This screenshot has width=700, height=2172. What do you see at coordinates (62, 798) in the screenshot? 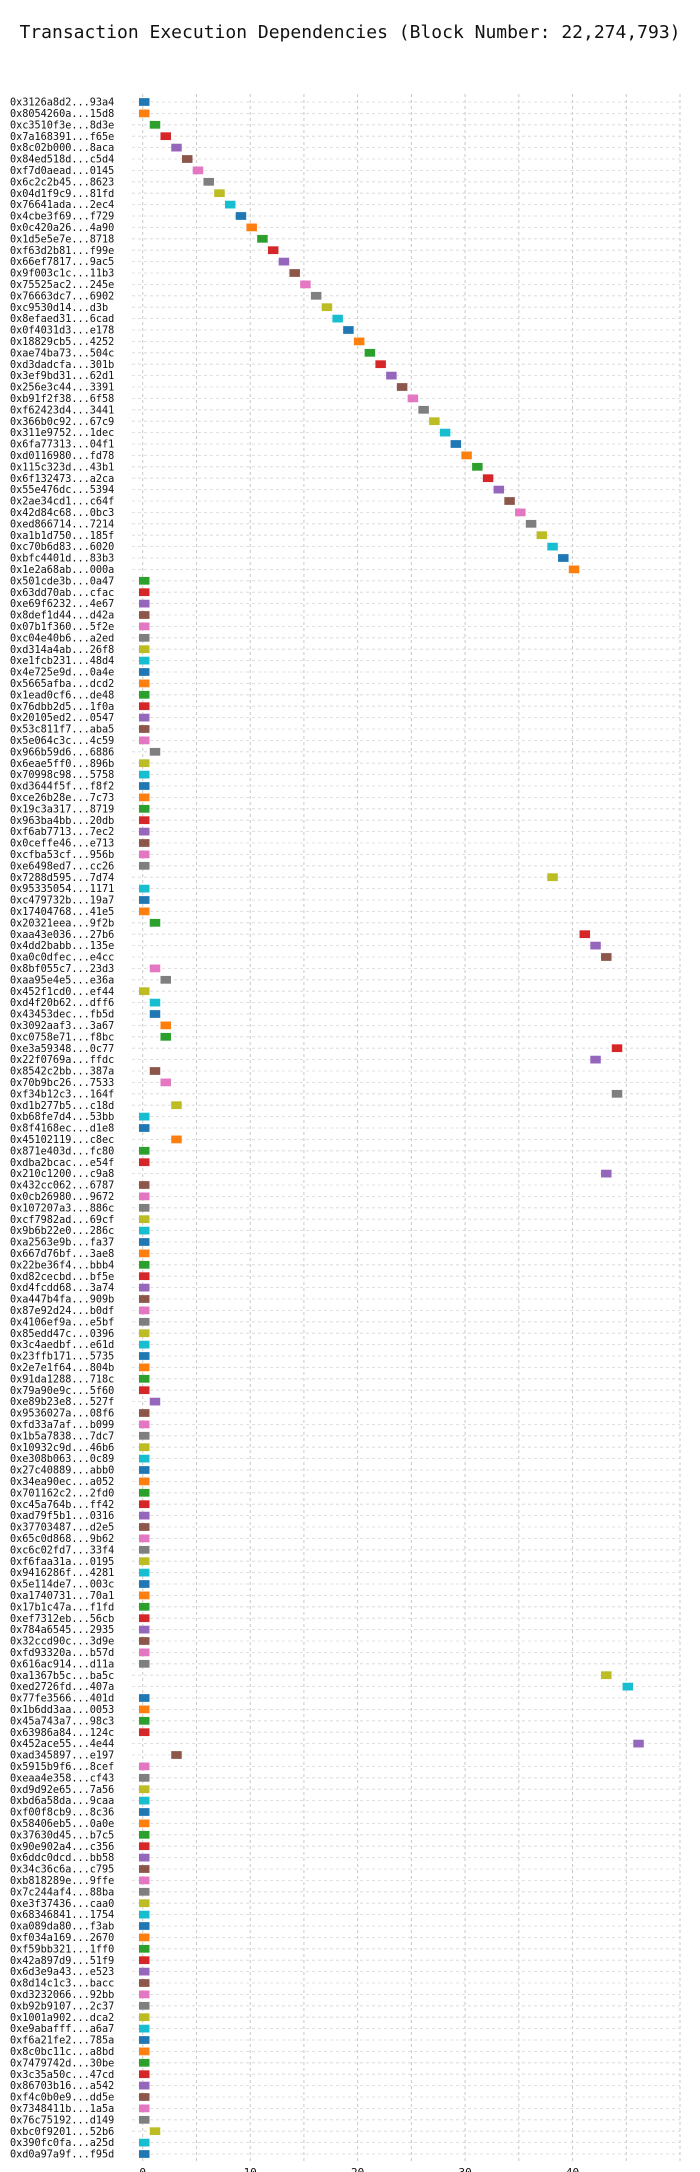
I see `row-label: 0xce26b28e...7c73` at bounding box center [62, 798].